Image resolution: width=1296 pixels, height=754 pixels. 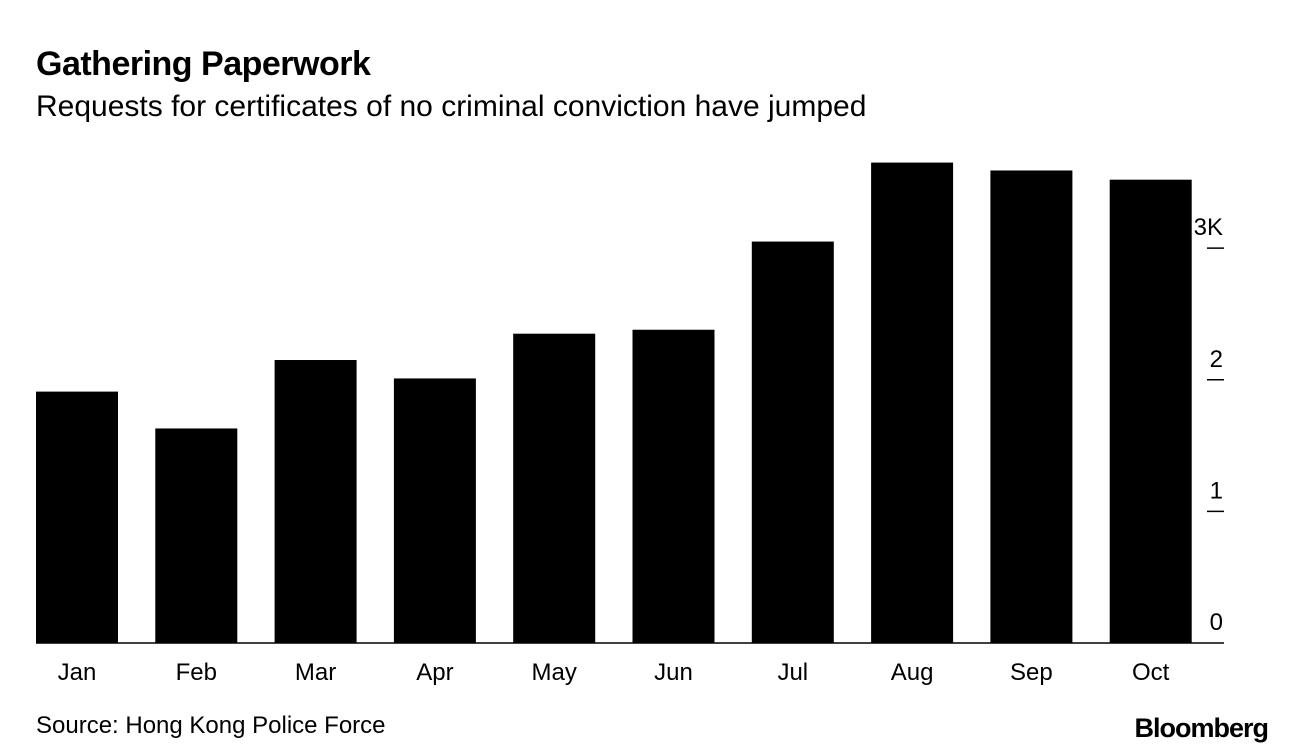 I want to click on x-tick-label: Aug, so click(x=912, y=672).